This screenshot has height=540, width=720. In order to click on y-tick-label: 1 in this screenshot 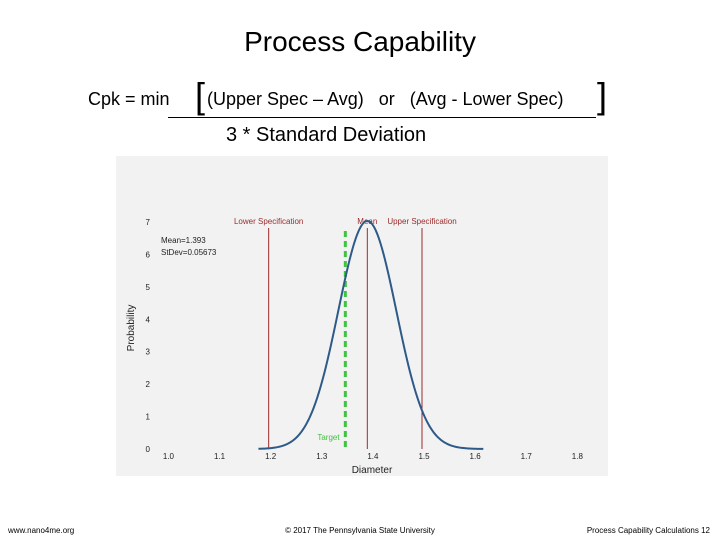, I will do `click(148, 417)`.